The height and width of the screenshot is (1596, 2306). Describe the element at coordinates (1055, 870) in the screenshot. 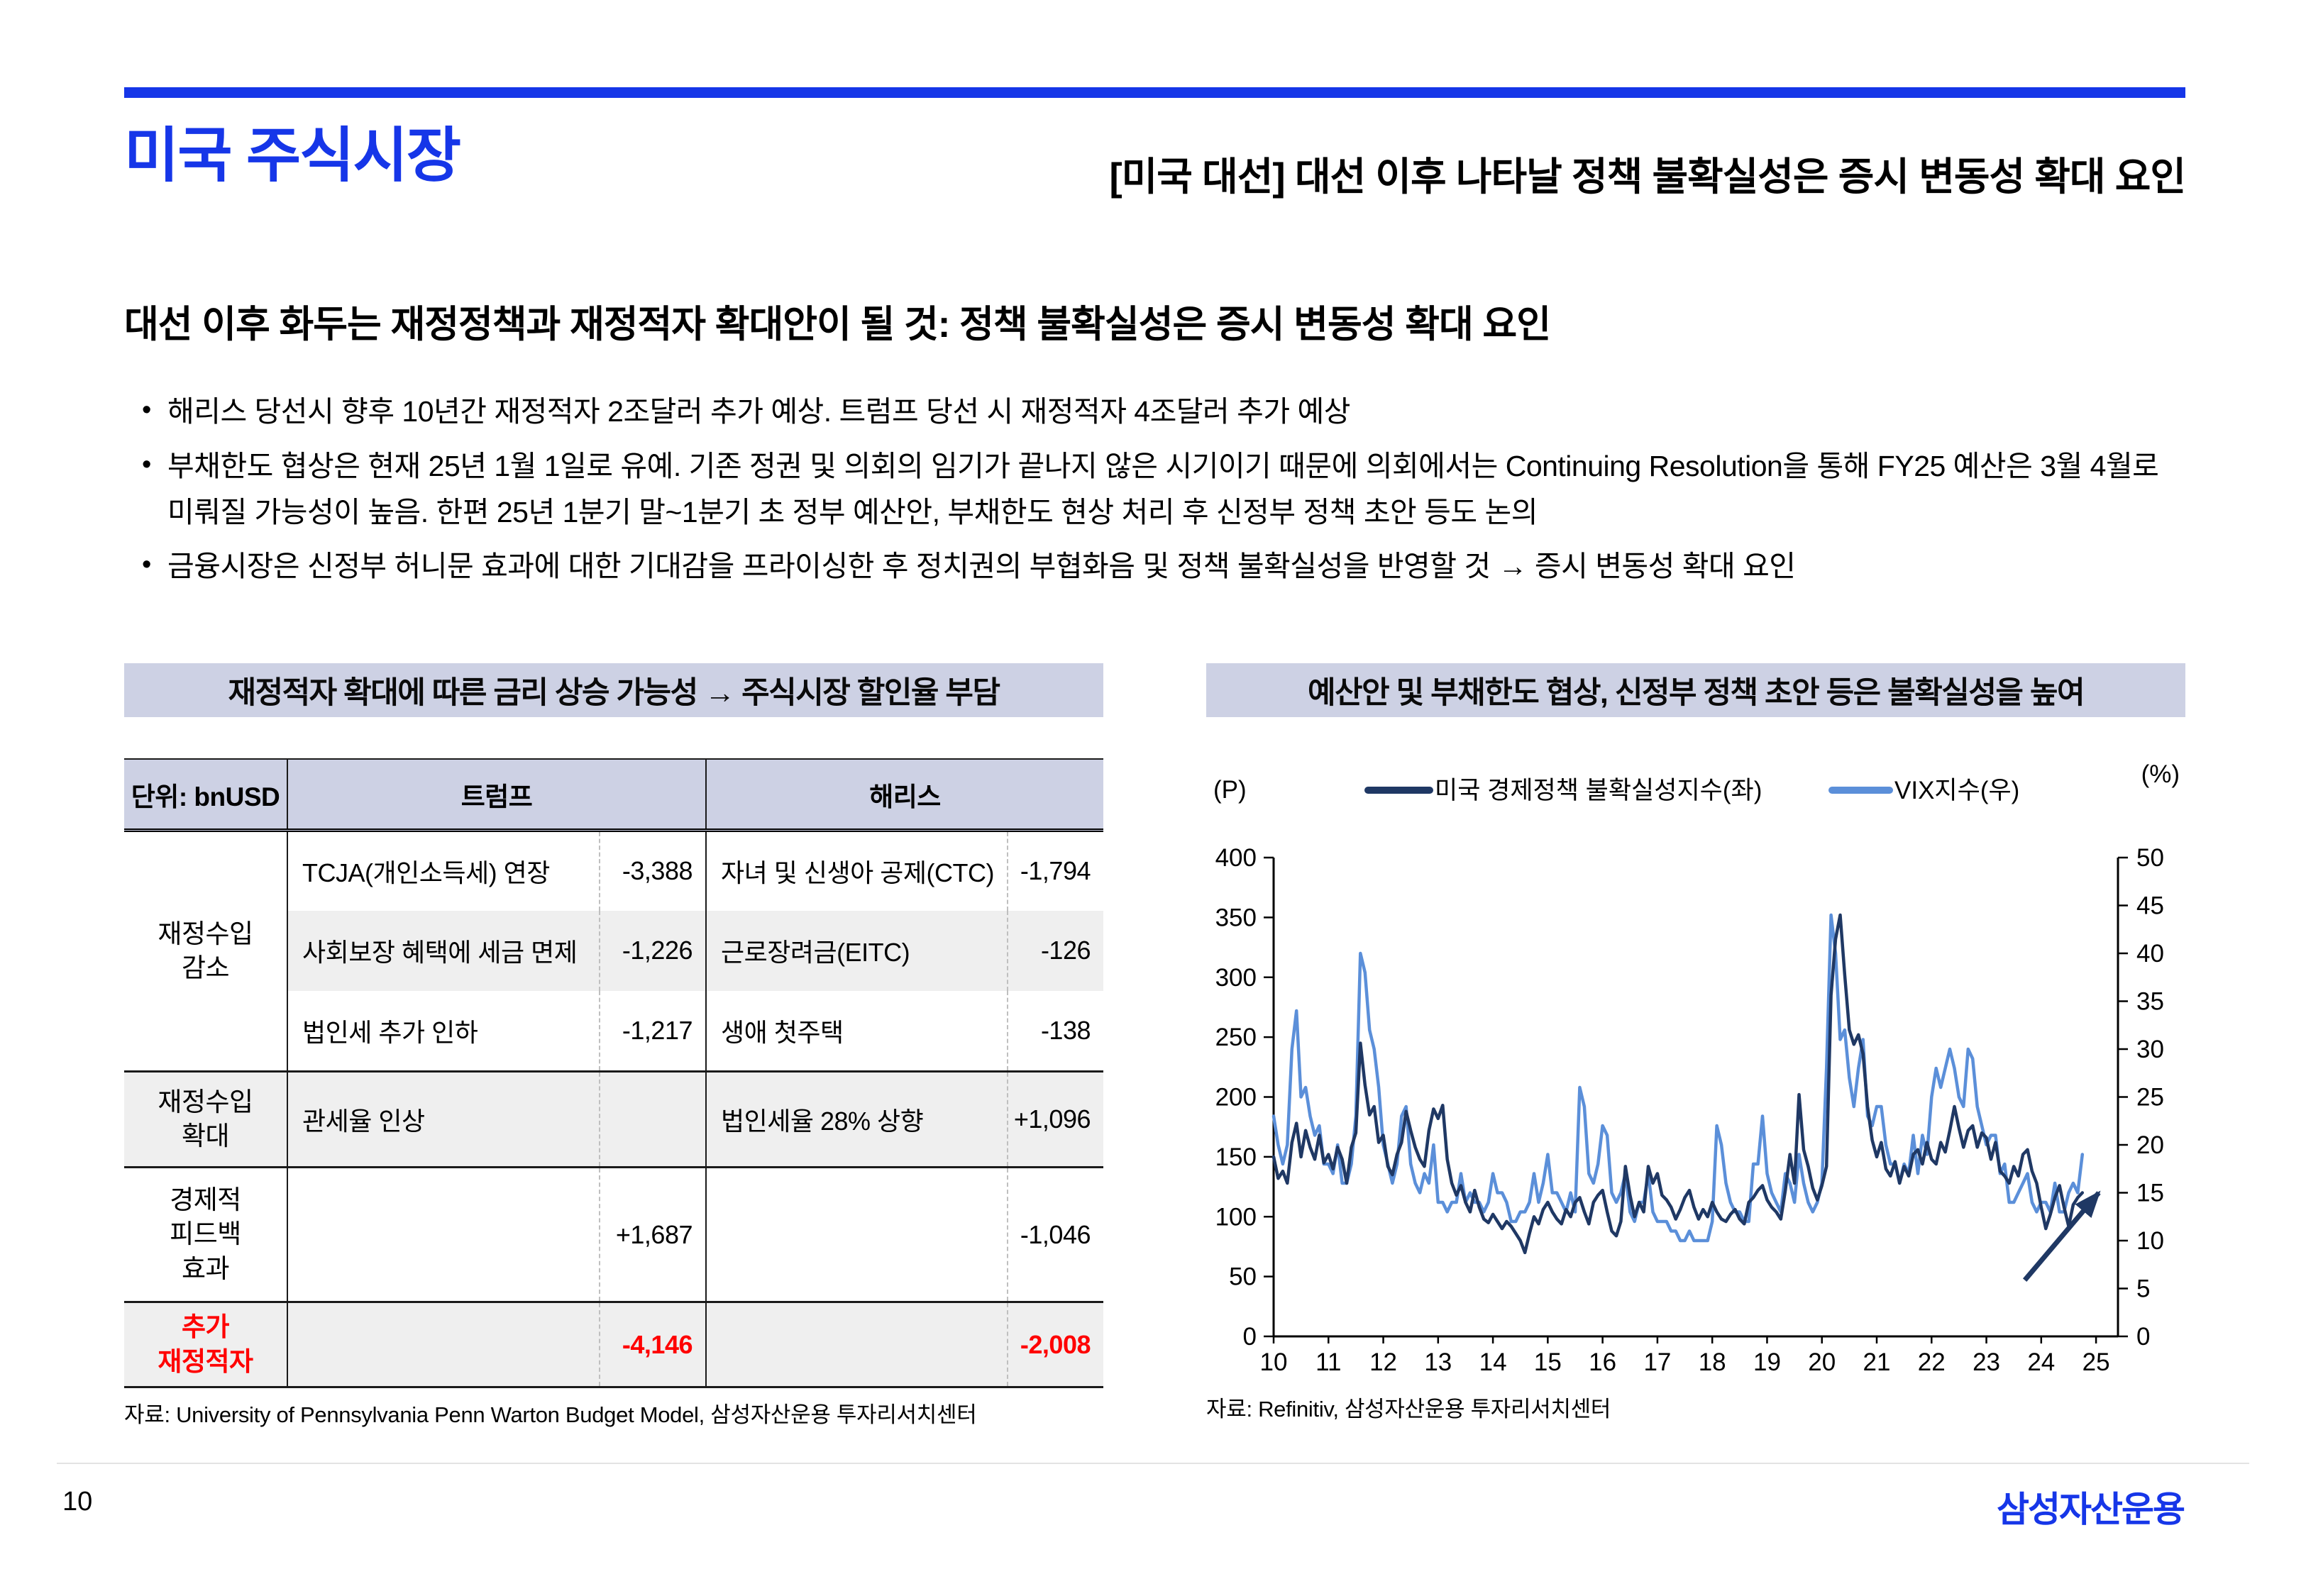

I see `budget-cell-harris-value: -1,794` at that location.